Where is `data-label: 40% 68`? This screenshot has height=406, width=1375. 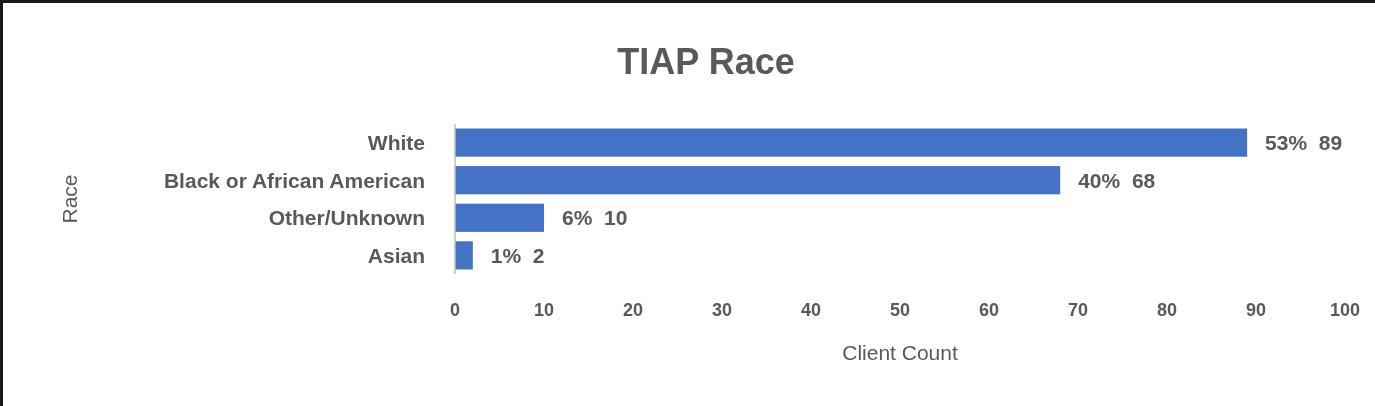
data-label: 40% 68 is located at coordinates (1117, 180).